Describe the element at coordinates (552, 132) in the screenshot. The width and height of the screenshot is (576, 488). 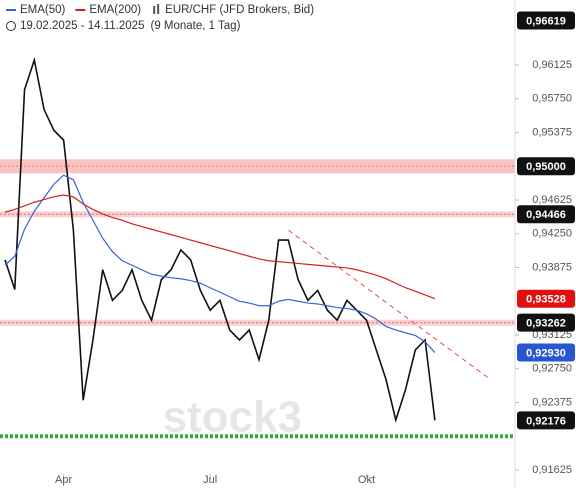
I see `y-tick-label: 0,95375` at that location.